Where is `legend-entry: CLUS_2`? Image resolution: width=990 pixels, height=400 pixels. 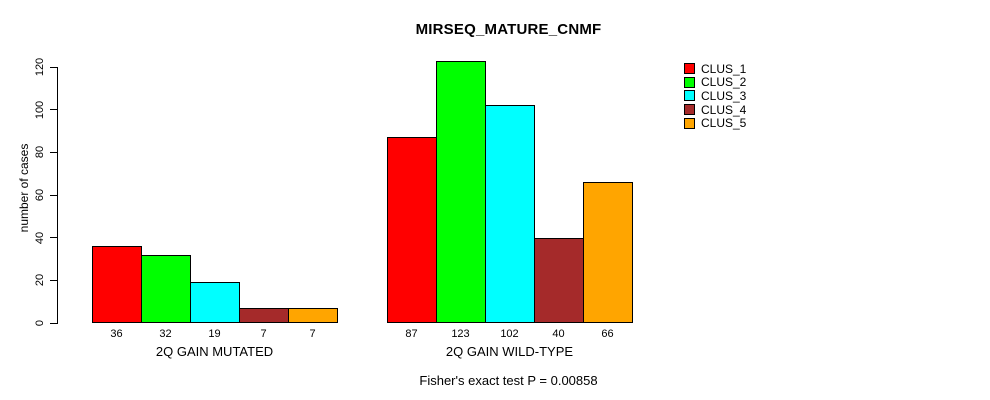
legend-entry: CLUS_2 is located at coordinates (715, 83).